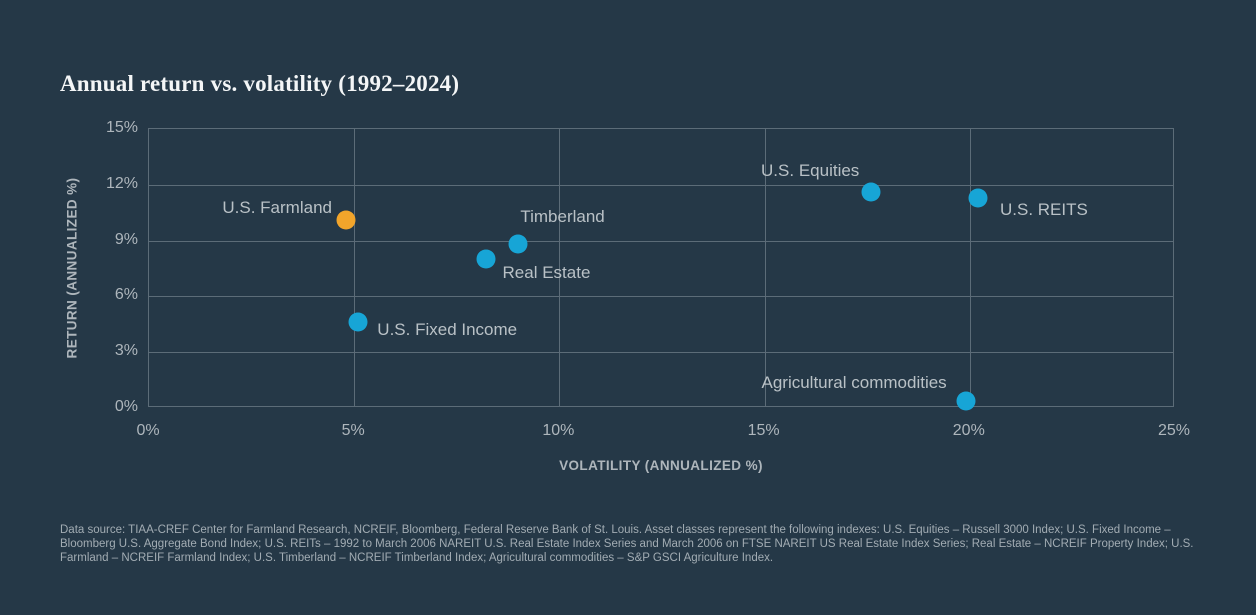 This screenshot has height=615, width=1256. What do you see at coordinates (968, 430) in the screenshot?
I see `x-tick-label-20: 20%` at bounding box center [968, 430].